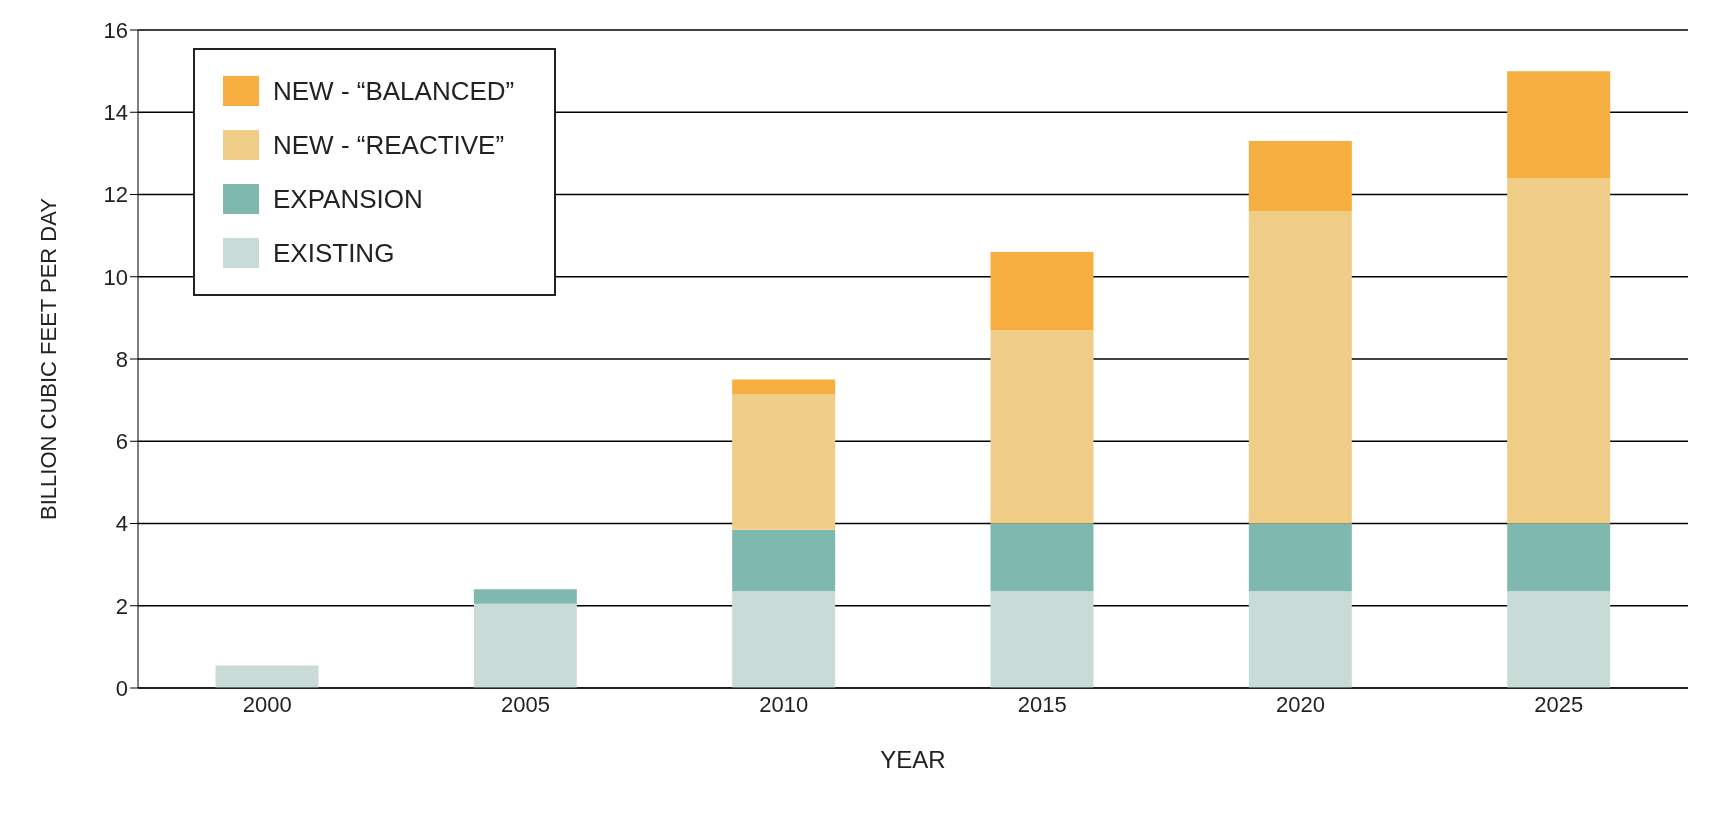 This screenshot has height=825, width=1714. I want to click on x-tick-label: 2010, so click(784, 704).